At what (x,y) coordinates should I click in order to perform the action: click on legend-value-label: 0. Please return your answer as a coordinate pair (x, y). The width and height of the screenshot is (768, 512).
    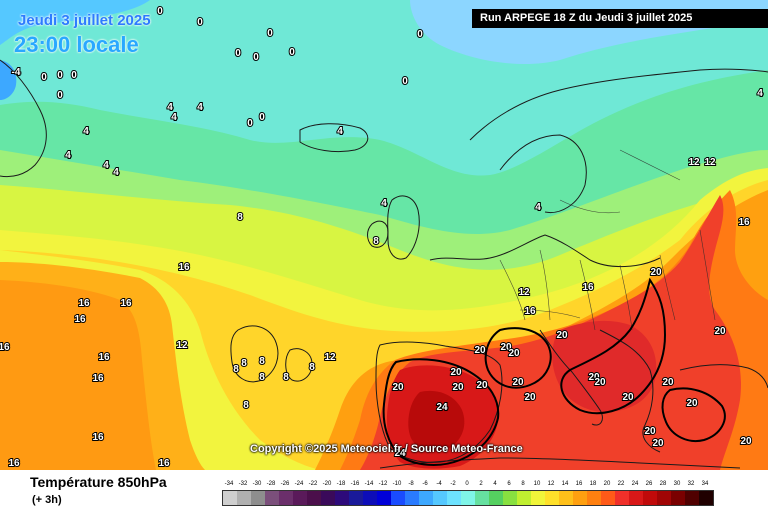
    Looking at the image, I should click on (467, 484).